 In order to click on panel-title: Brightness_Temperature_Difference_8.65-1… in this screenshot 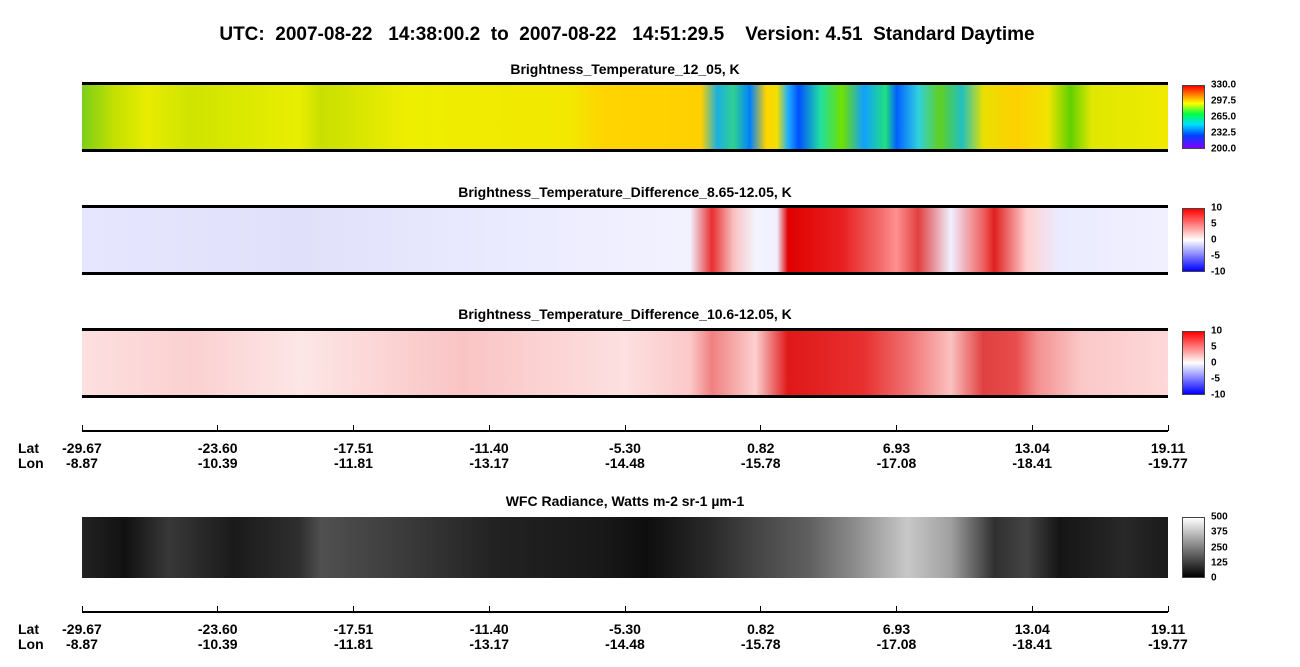, I will do `click(625, 192)`.